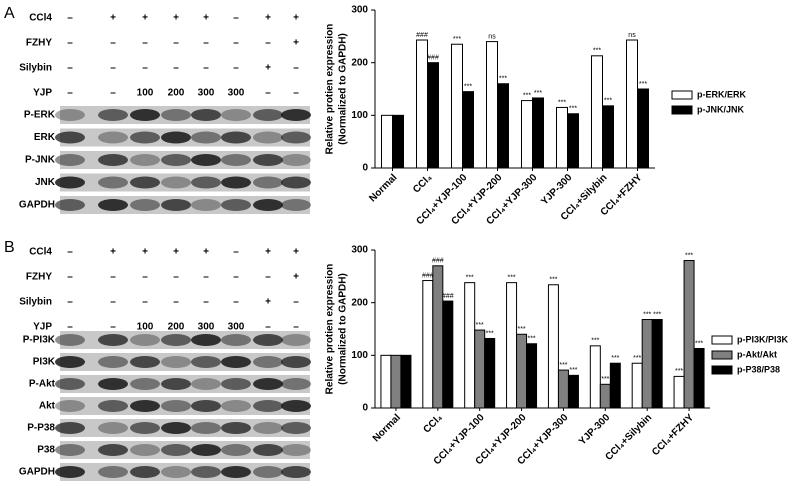 The height and width of the screenshot is (483, 794). I want to click on x-tick-label: YJP-300, so click(557, 190).